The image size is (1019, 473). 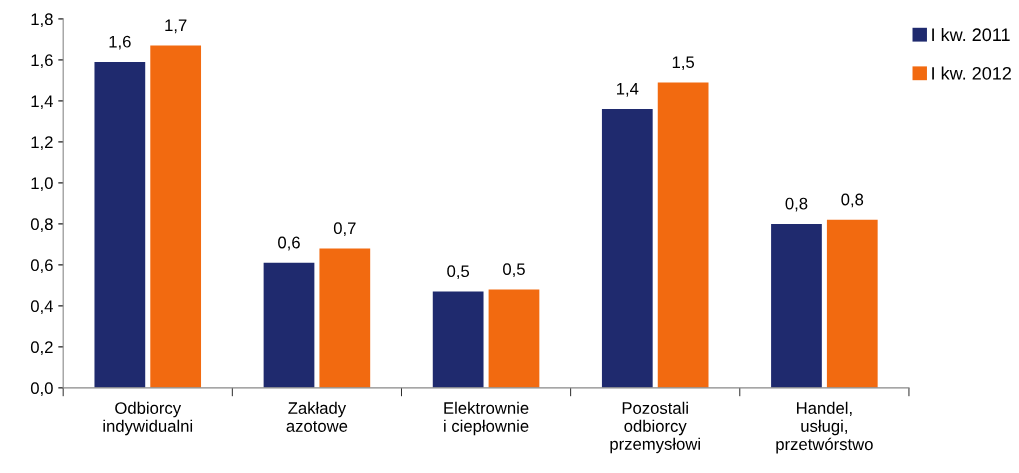 What do you see at coordinates (148, 418) in the screenshot?
I see `x-tick-label: Odbiorcy indywidualni` at bounding box center [148, 418].